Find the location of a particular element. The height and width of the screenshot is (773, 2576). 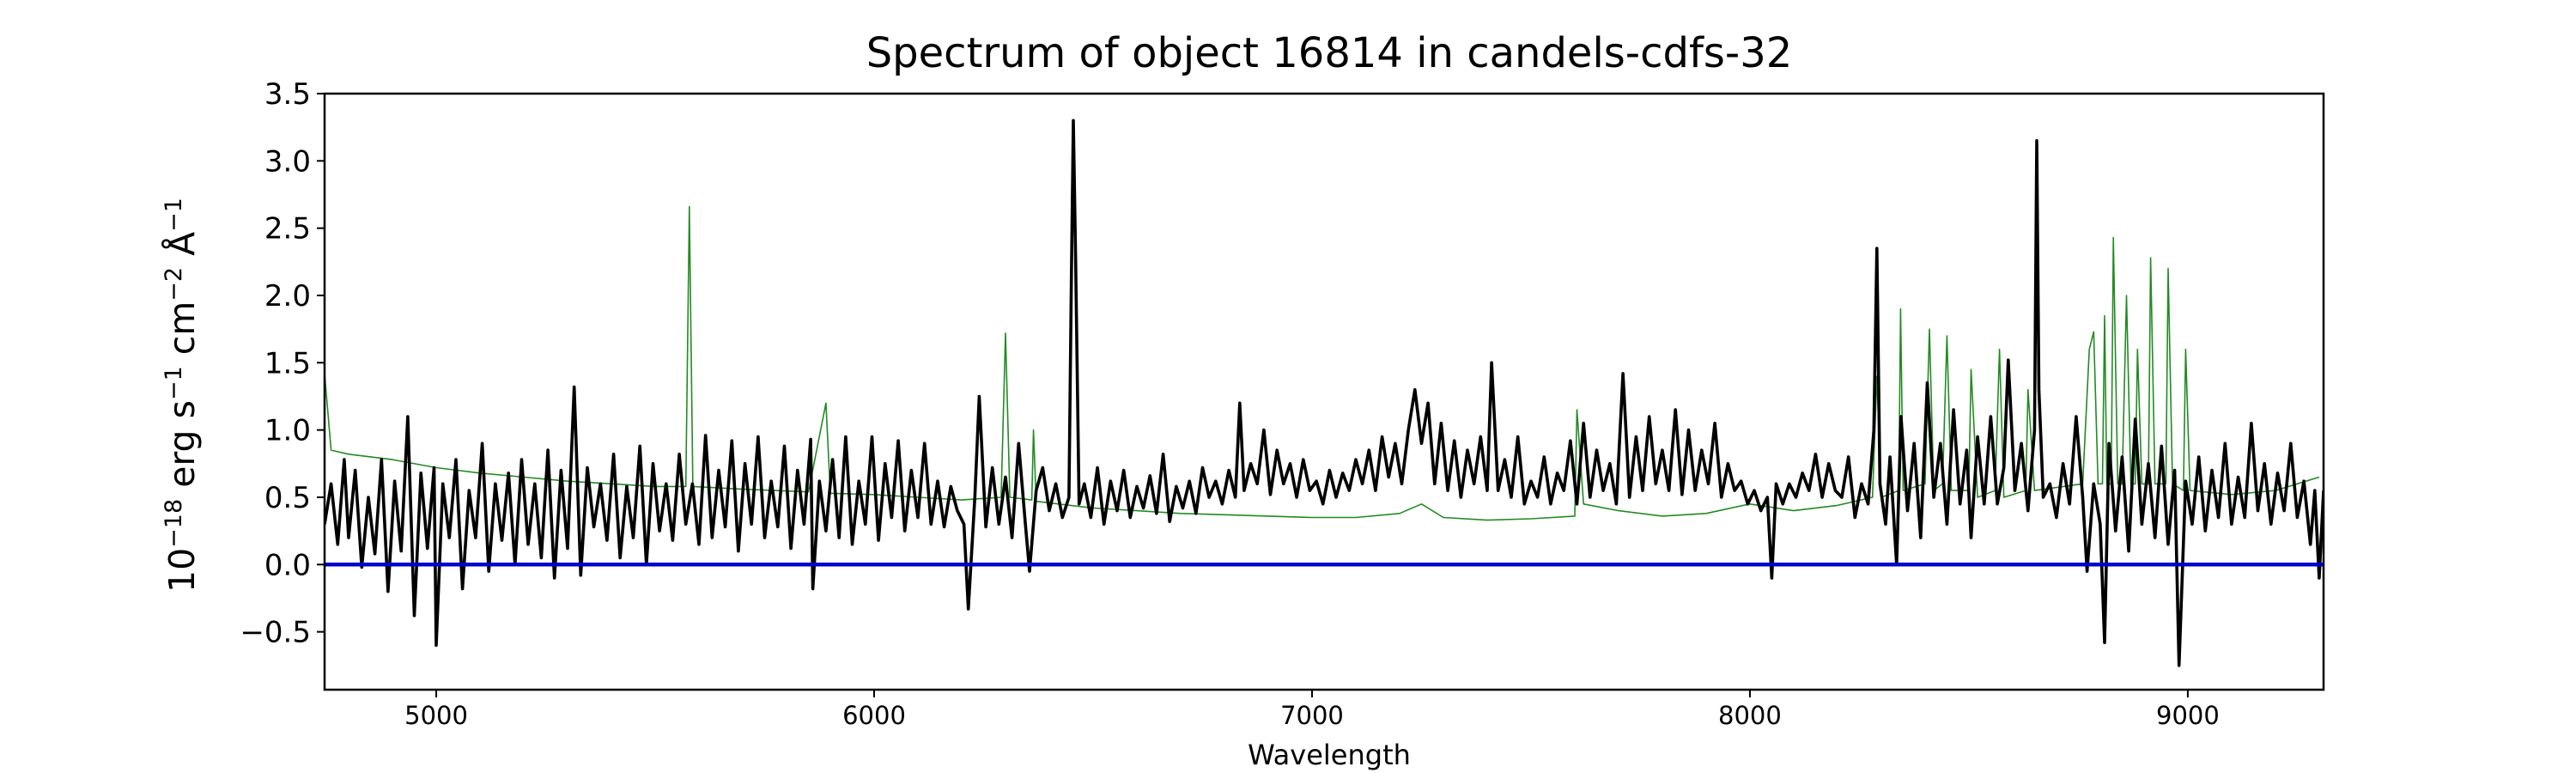

y-tick-label: 2.0 is located at coordinates (287, 296).